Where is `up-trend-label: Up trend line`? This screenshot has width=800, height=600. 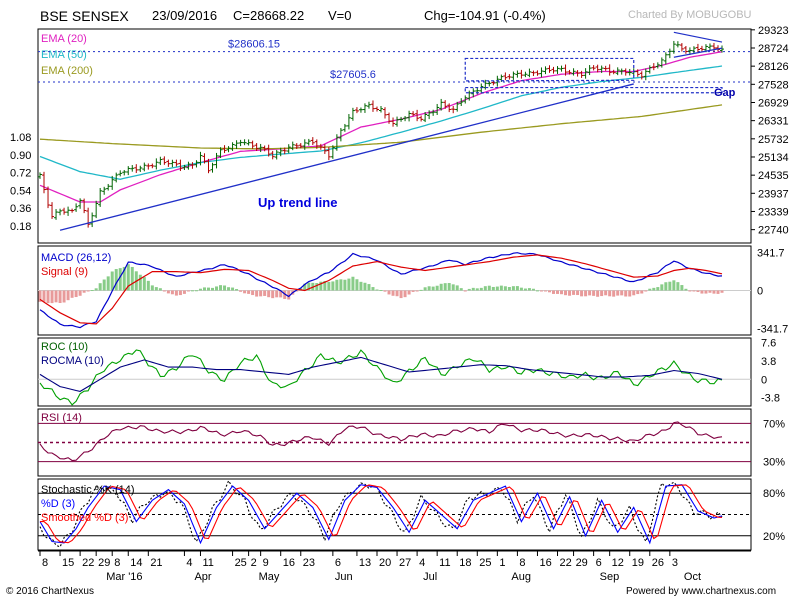
up-trend-label: Up trend line is located at coordinates (297, 202).